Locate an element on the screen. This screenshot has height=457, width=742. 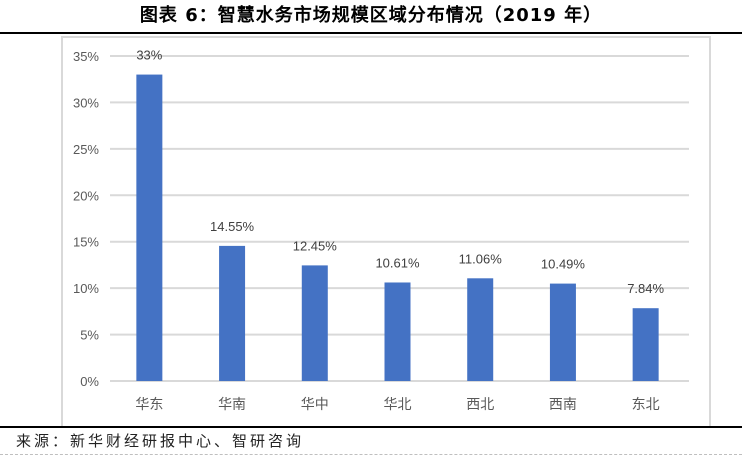
x-category-label: 华南 is located at coordinates (232, 404).